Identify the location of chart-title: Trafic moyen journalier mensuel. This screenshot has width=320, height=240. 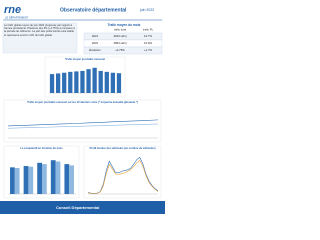
(85, 59).